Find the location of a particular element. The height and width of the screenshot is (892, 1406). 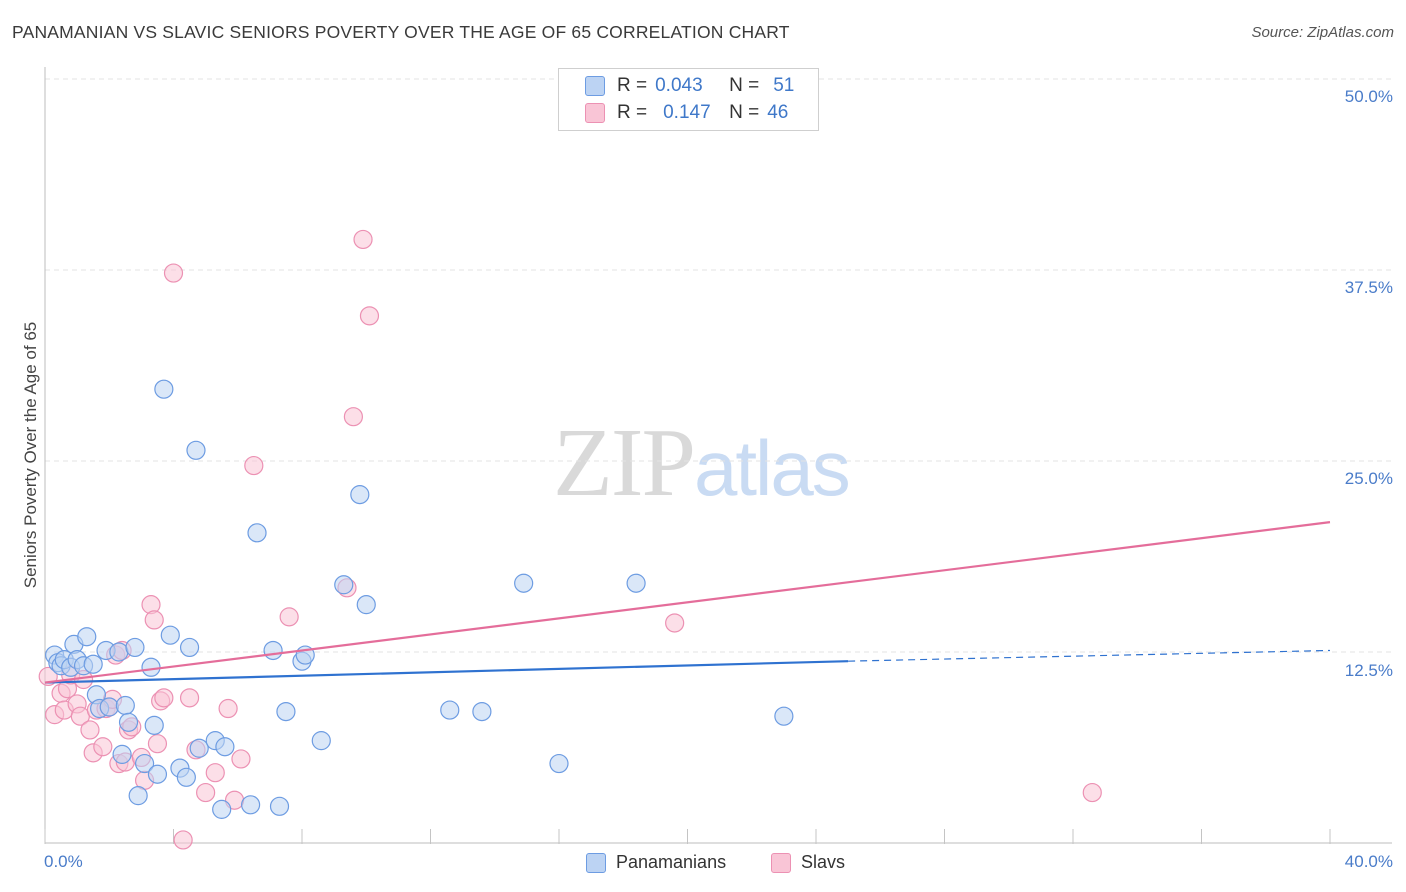

watermark-atlas: atlas is located at coordinates (772, 468).